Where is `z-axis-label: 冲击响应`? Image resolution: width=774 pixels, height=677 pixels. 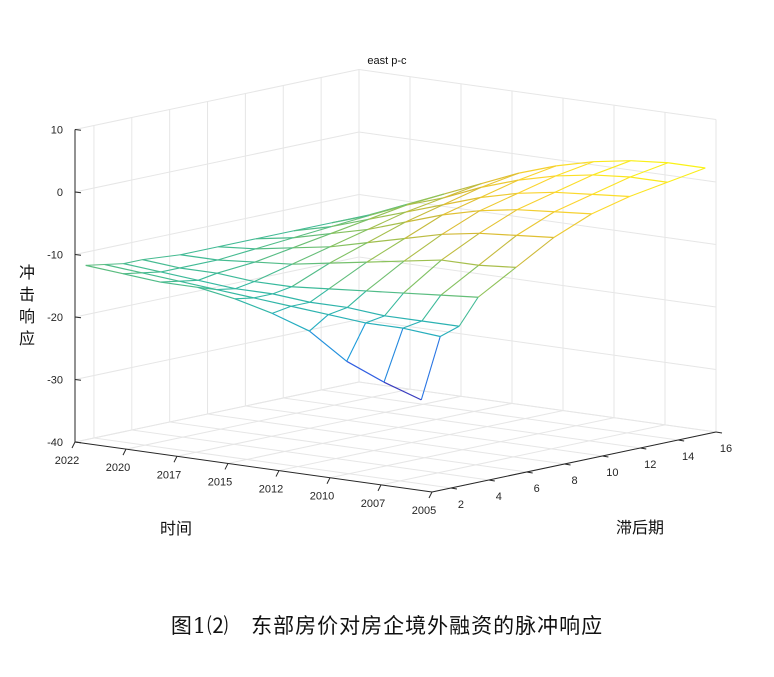
z-axis-label: 冲击响应 is located at coordinates (27, 305).